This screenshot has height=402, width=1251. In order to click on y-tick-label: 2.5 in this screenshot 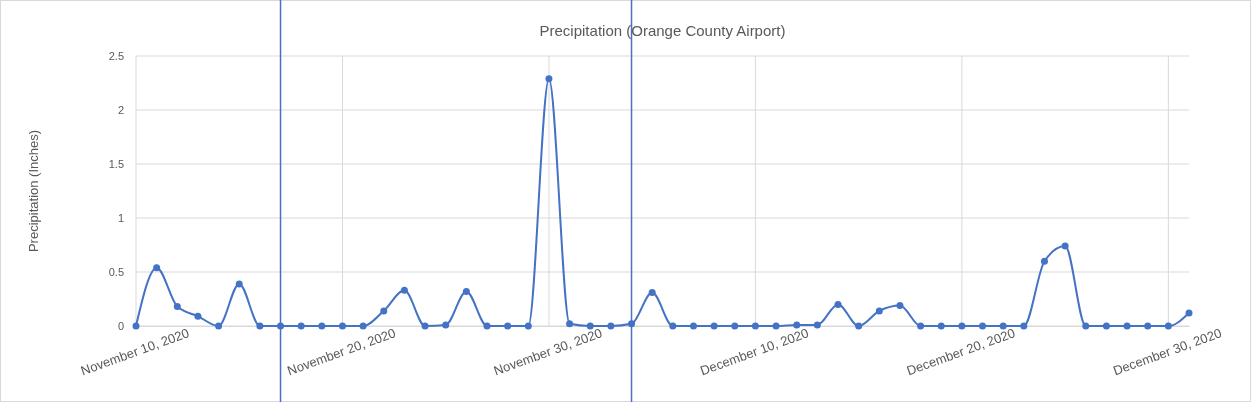, I will do `click(116, 56)`.